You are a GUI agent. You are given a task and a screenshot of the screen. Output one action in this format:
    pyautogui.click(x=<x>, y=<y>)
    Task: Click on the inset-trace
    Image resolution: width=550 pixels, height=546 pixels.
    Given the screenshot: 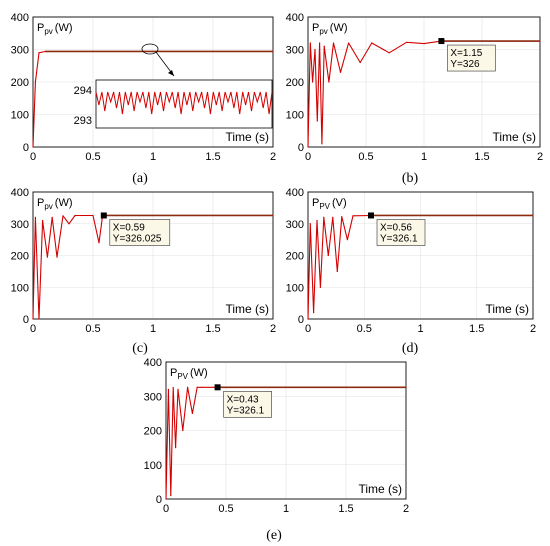 What is the action you would take?
    pyautogui.click(x=184, y=103)
    